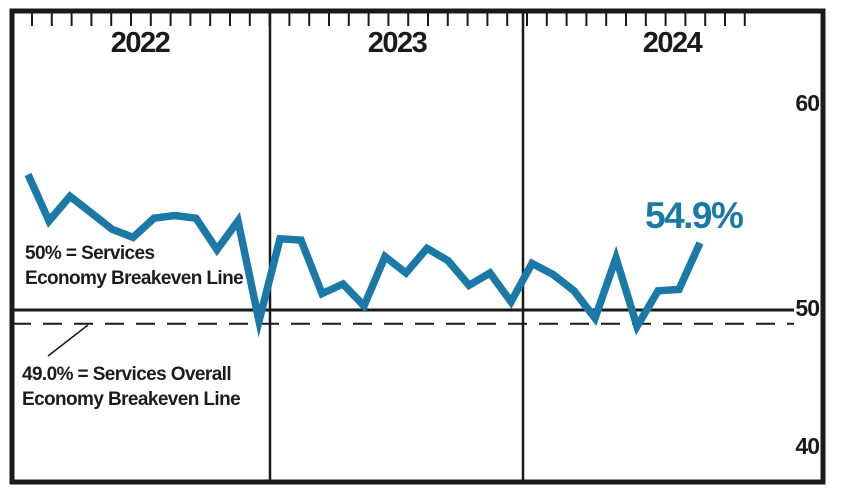  Describe the element at coordinates (807, 103) in the screenshot. I see `y-axis-tick-60: 60` at that location.